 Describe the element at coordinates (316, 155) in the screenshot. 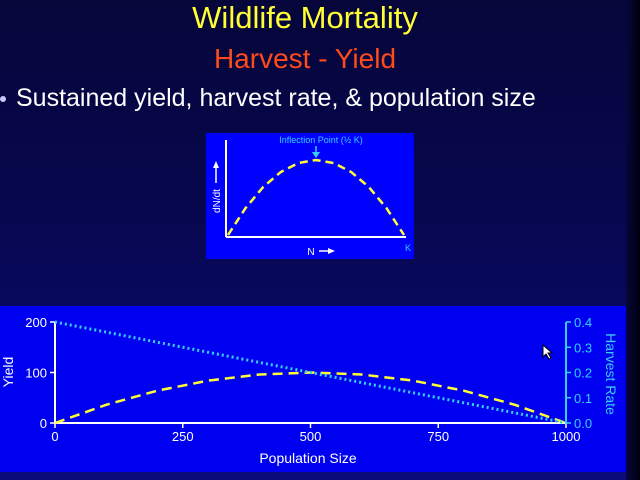

I see `inflection-arrow-head-icon` at that location.